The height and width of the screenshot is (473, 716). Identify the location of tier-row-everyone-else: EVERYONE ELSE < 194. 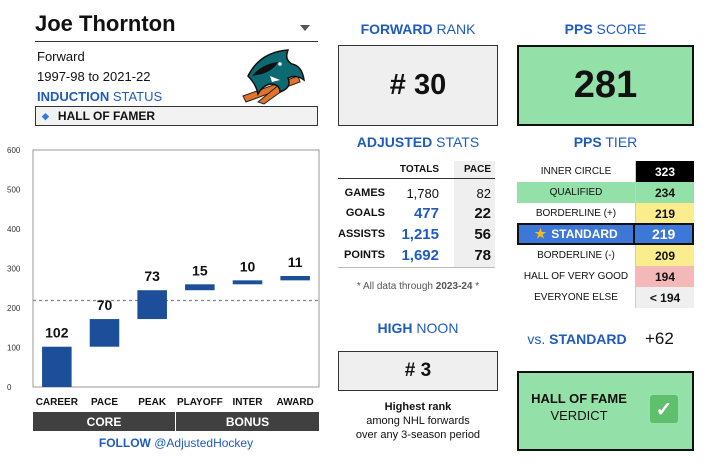
(605, 297).